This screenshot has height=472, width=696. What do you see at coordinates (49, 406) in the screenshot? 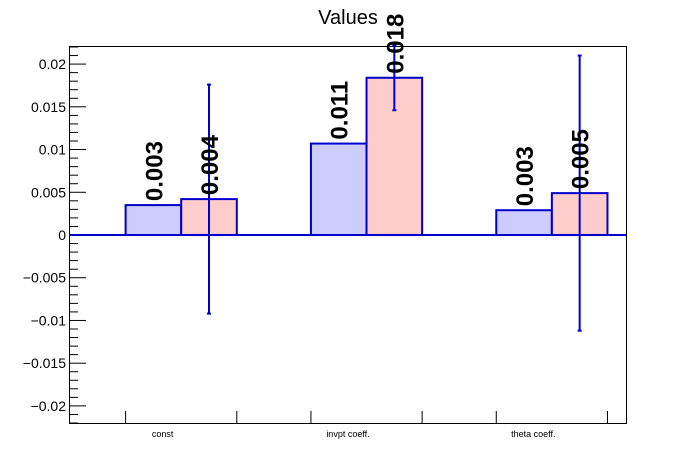
I see `y-tick-label: −0.02` at bounding box center [49, 406].